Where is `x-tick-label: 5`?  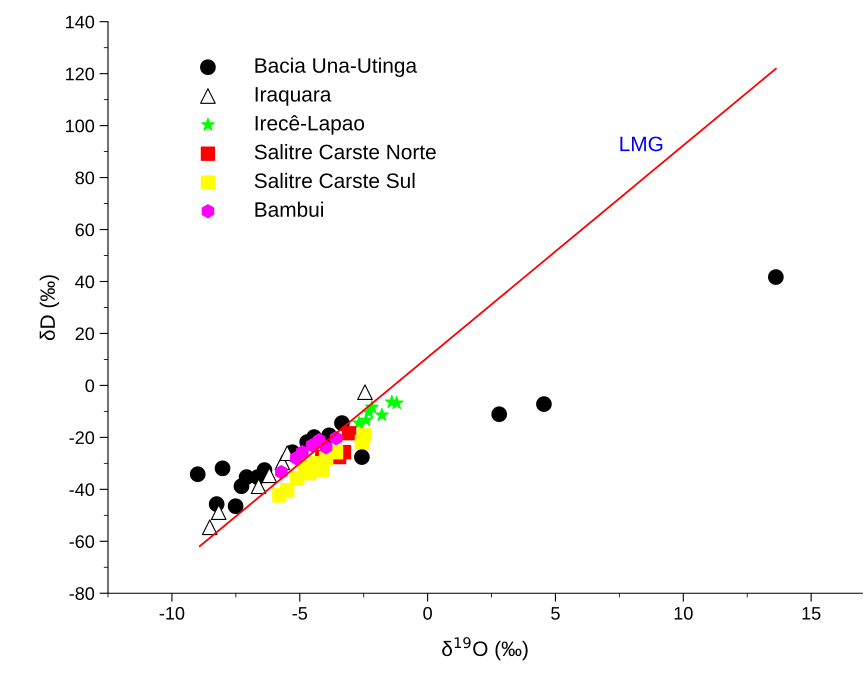
x-tick-label: 5 is located at coordinates (555, 613).